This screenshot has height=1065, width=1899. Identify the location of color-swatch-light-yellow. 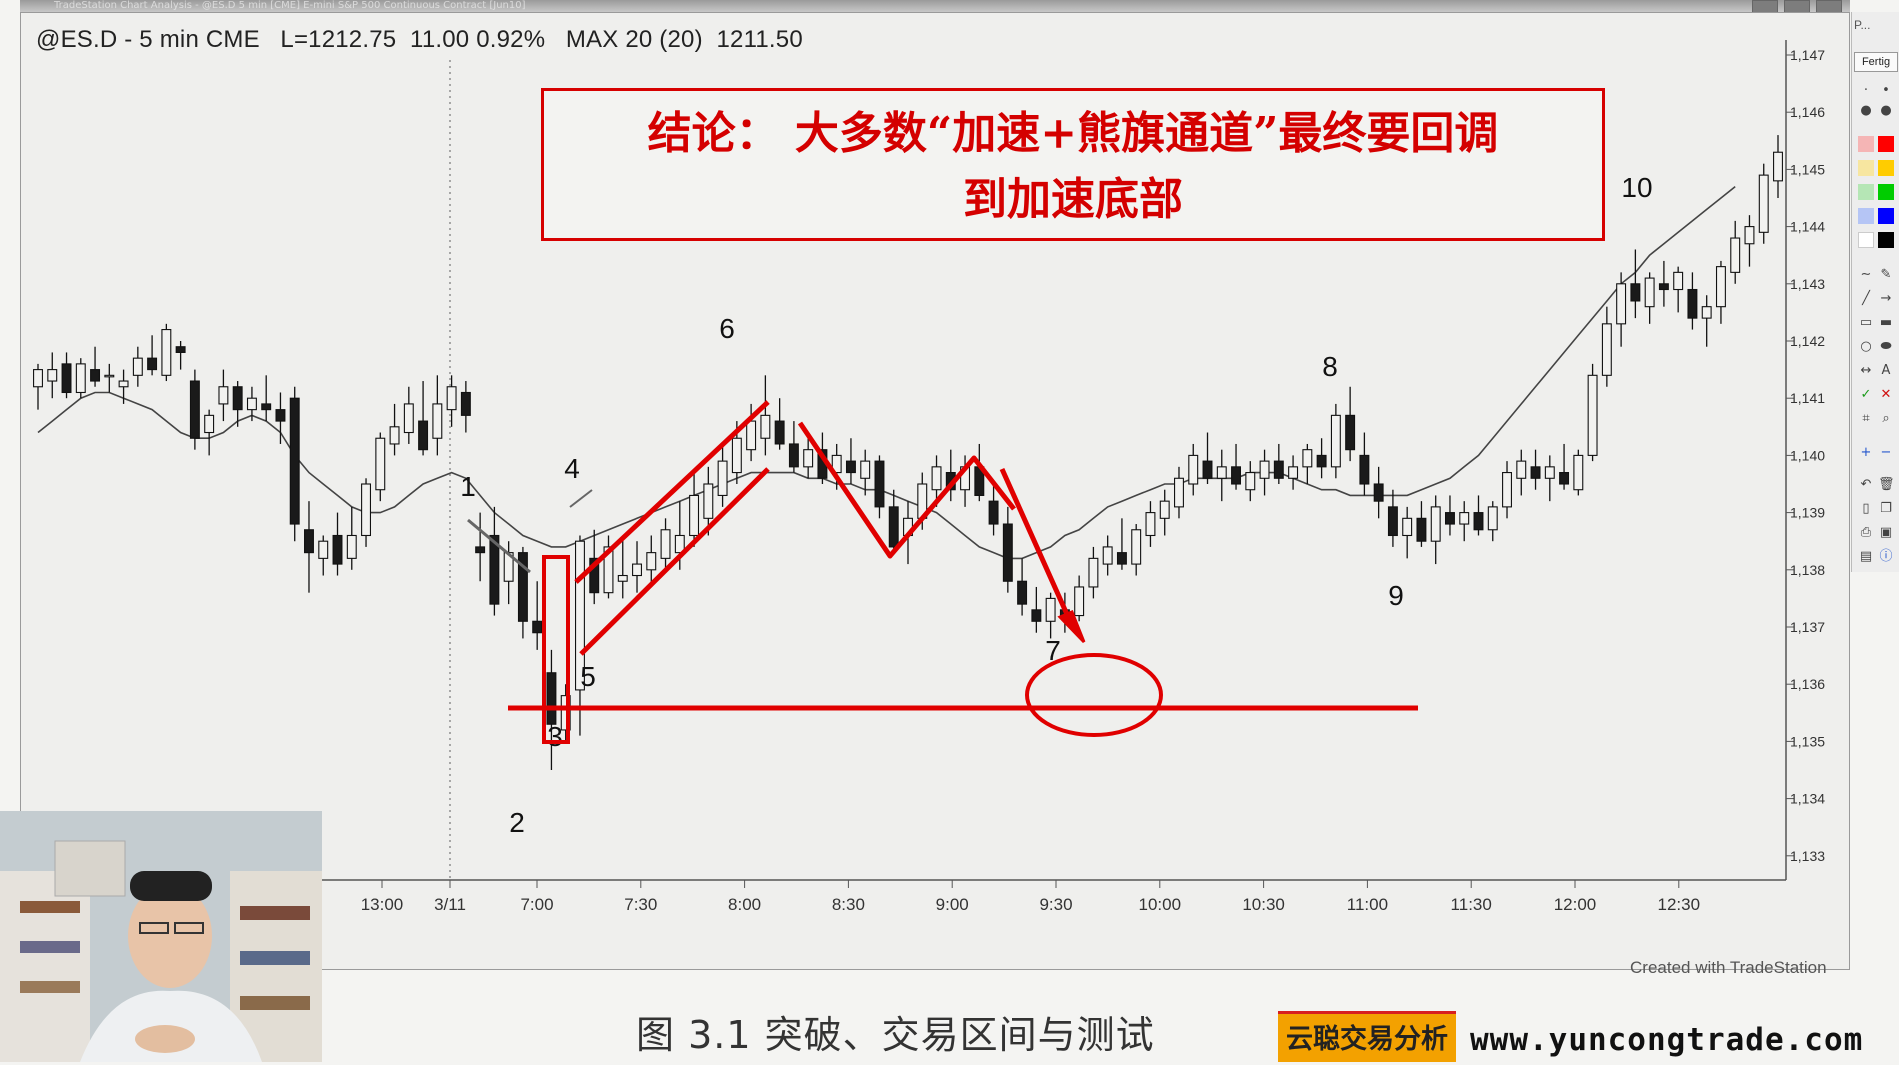
(1866, 168).